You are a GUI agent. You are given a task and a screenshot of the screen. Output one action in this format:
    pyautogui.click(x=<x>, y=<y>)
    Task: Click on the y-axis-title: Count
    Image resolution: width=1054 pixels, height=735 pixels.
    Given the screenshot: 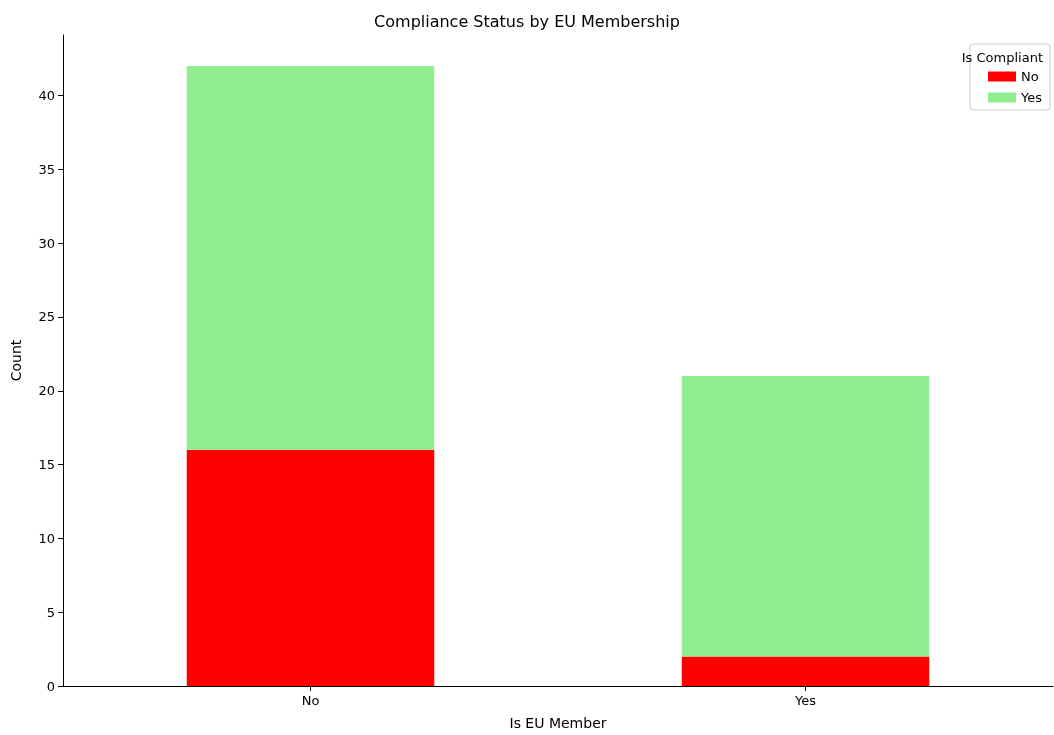 What is the action you would take?
    pyautogui.click(x=16, y=360)
    